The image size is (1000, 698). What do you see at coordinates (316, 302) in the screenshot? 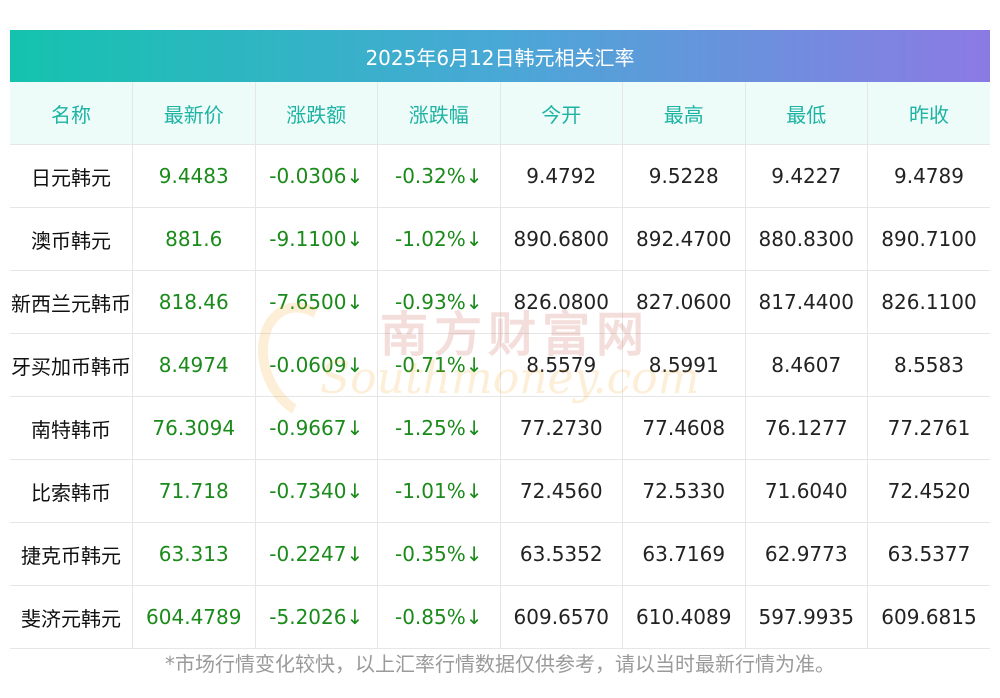
I see `cell-change: -7.6500↓` at bounding box center [316, 302].